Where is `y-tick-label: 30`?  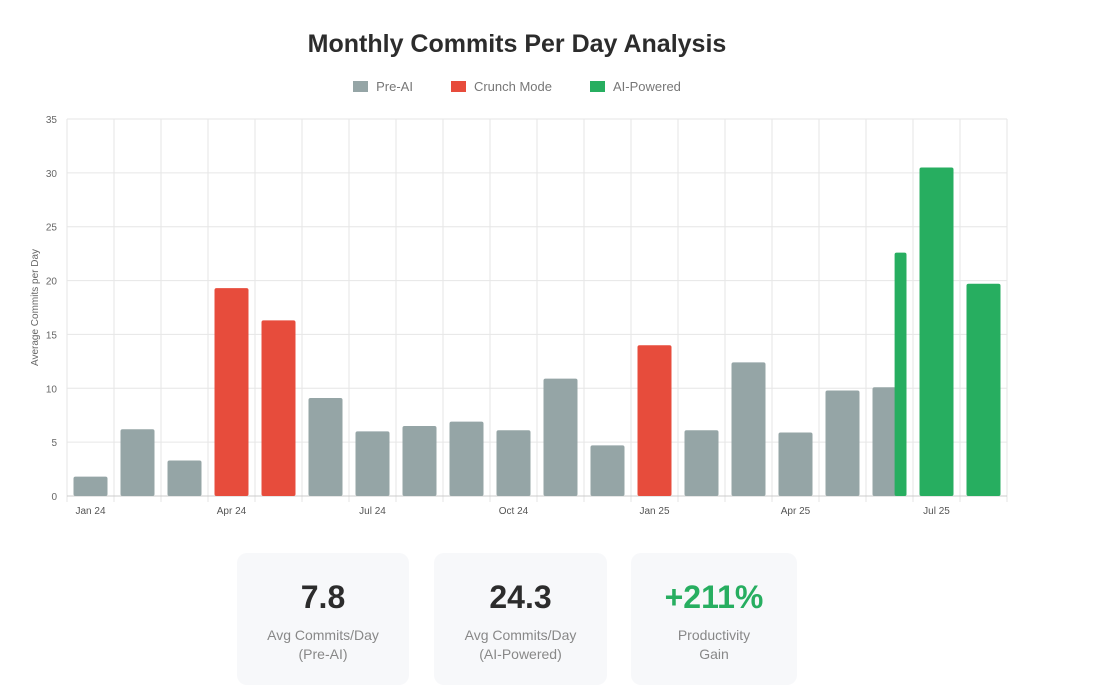
y-tick-label: 30 is located at coordinates (52, 174).